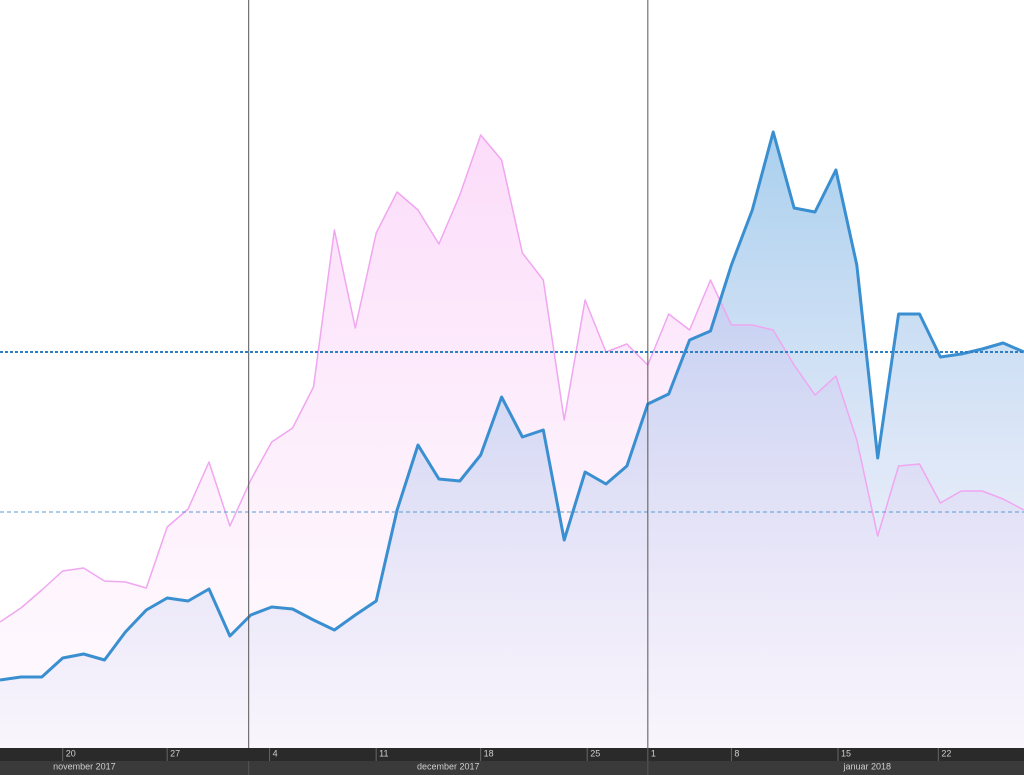 This screenshot has height=775, width=1024. I want to click on x-tick-label: 27, so click(175, 753).